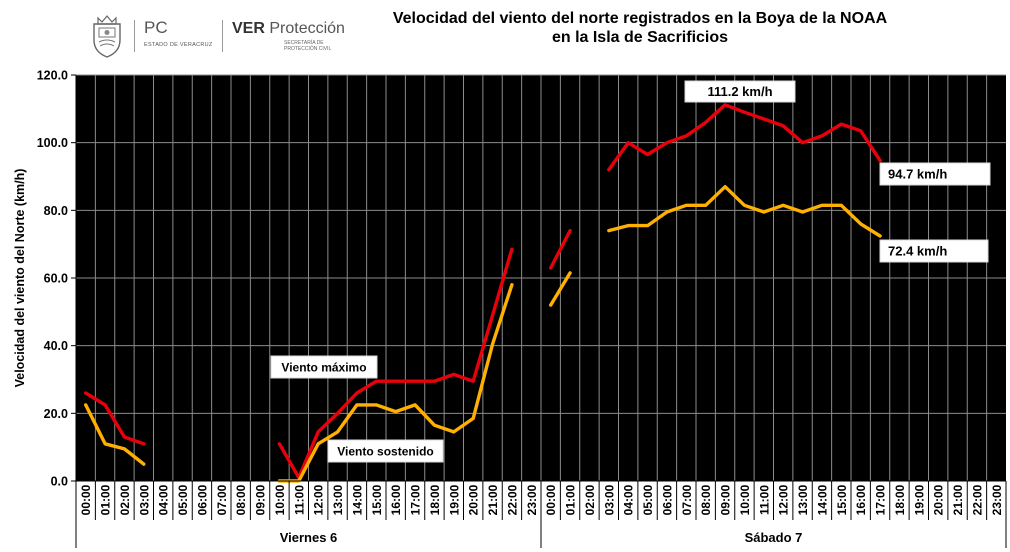  Describe the element at coordinates (917, 174) in the screenshot. I see `last-max-value-label: 94.7 km/h` at that location.